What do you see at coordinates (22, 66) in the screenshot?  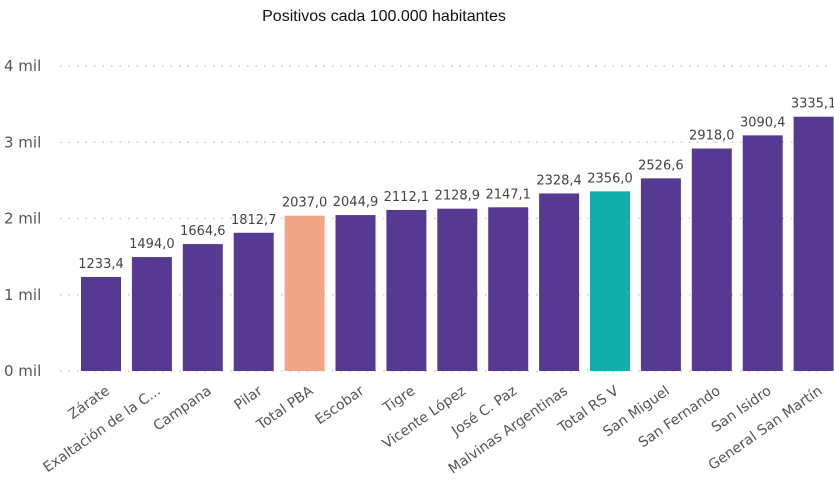 I see `y-tick-label: 4 mil` at bounding box center [22, 66].